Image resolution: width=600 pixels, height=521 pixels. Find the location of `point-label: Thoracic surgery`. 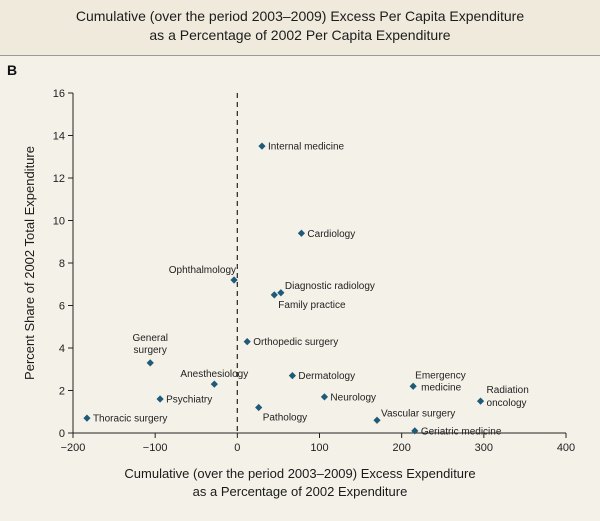

point-label: Thoracic surgery is located at coordinates (130, 419).